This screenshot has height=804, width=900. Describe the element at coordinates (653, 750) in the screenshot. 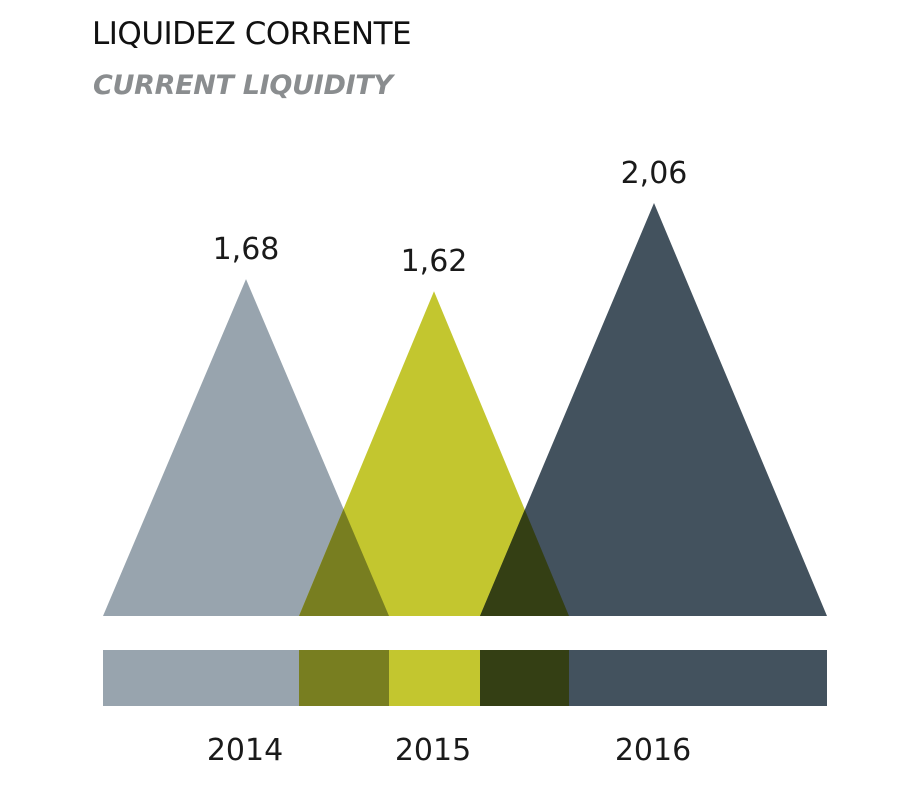

I see `year-label-2016: 2016` at that location.